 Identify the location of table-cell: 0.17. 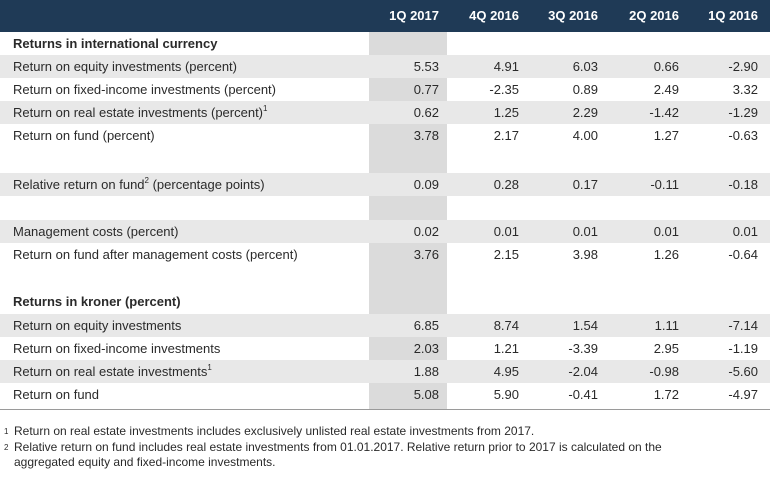
(585, 184).